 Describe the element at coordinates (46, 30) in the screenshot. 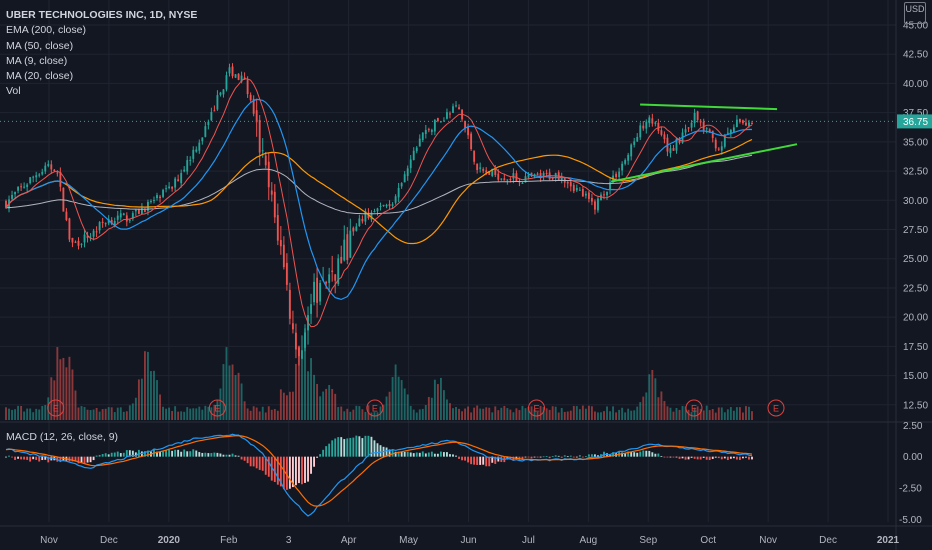

I see `legend-ema200: EMA (200, close)` at that location.